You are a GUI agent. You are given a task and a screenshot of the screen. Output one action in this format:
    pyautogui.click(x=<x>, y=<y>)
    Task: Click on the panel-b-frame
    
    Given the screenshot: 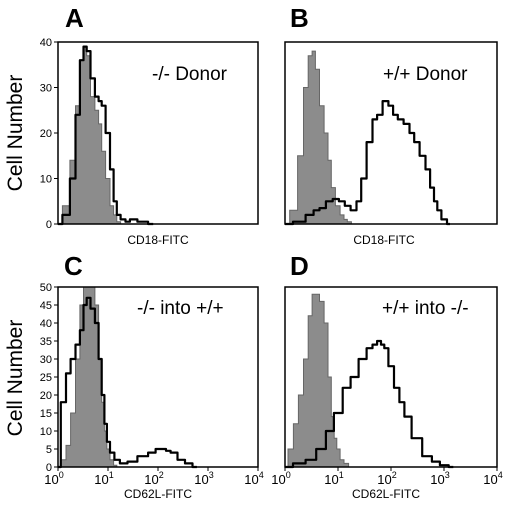 What is the action you would take?
    pyautogui.click(x=391, y=133)
    